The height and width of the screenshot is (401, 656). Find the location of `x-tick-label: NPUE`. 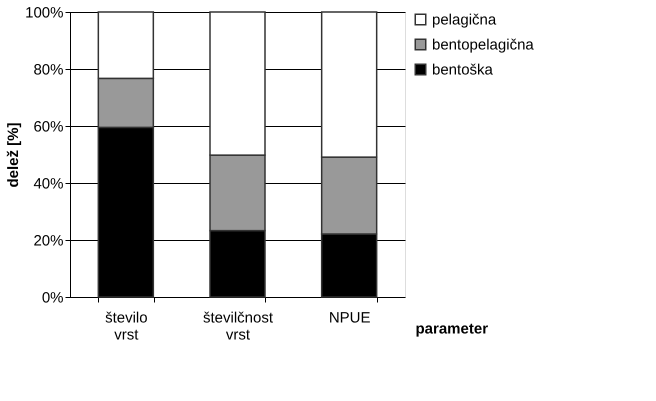

x-tick-label: NPUE is located at coordinates (349, 318).